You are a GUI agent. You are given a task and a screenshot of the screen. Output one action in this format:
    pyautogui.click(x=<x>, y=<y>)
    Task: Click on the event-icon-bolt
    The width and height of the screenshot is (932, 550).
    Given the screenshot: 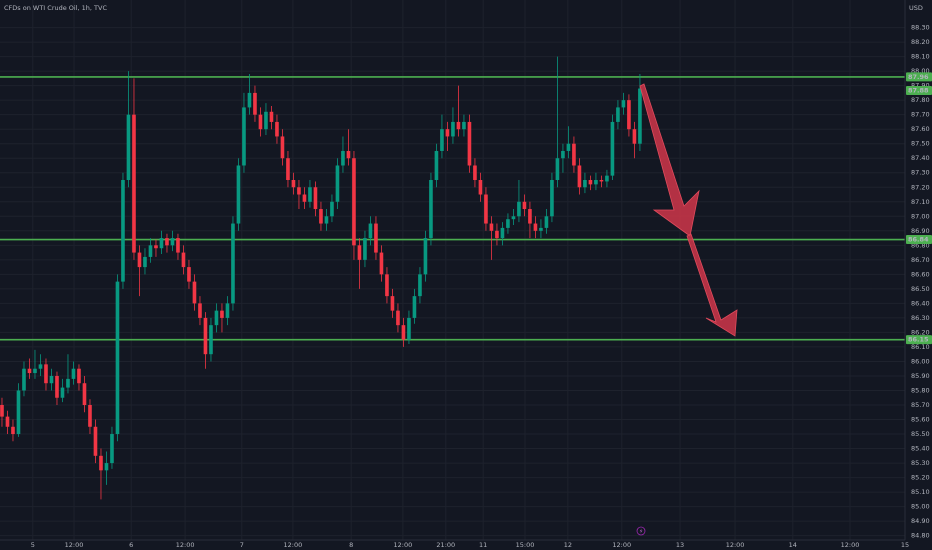 What is the action you would take?
    pyautogui.click(x=641, y=531)
    